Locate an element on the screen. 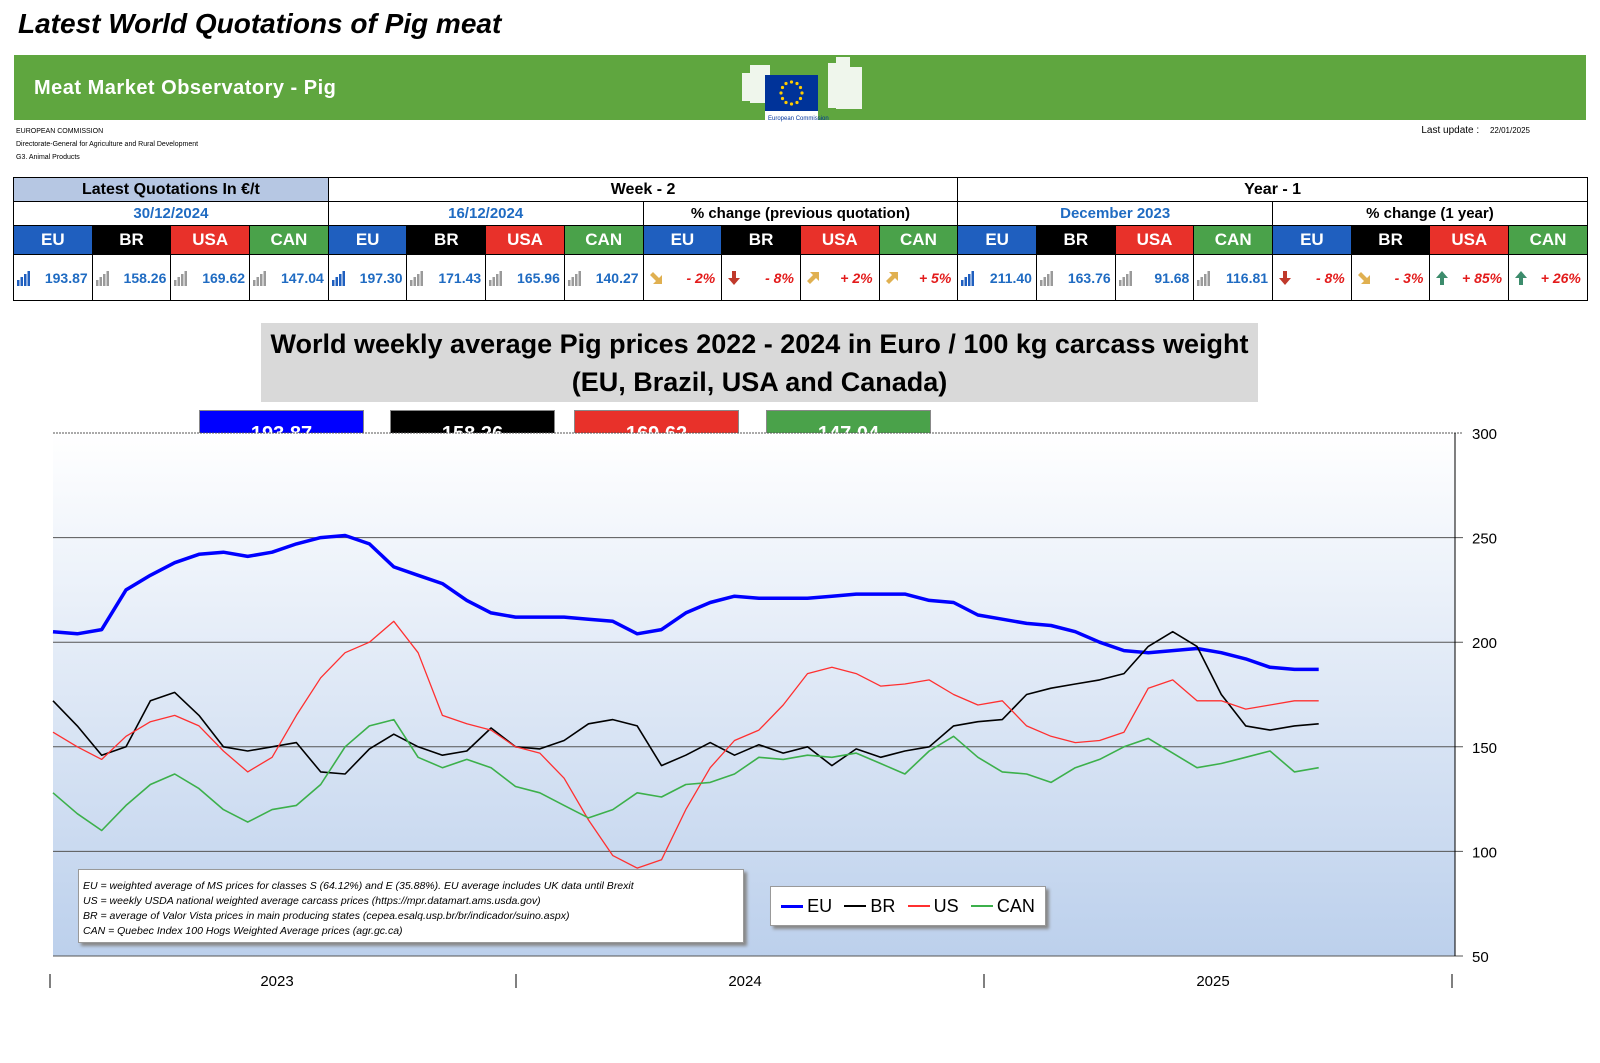  year_pct-br: - 3% is located at coordinates (1390, 277).